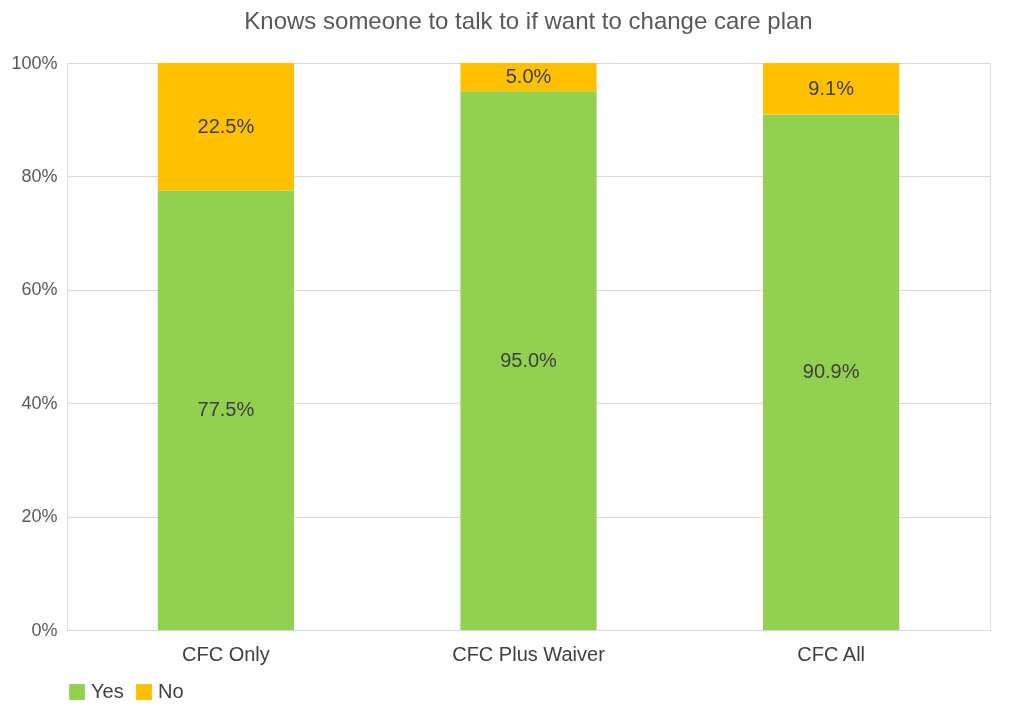 The height and width of the screenshot is (728, 1016). I want to click on chart-title: Knows someone to talk to if want to change care plan, so click(528, 20).